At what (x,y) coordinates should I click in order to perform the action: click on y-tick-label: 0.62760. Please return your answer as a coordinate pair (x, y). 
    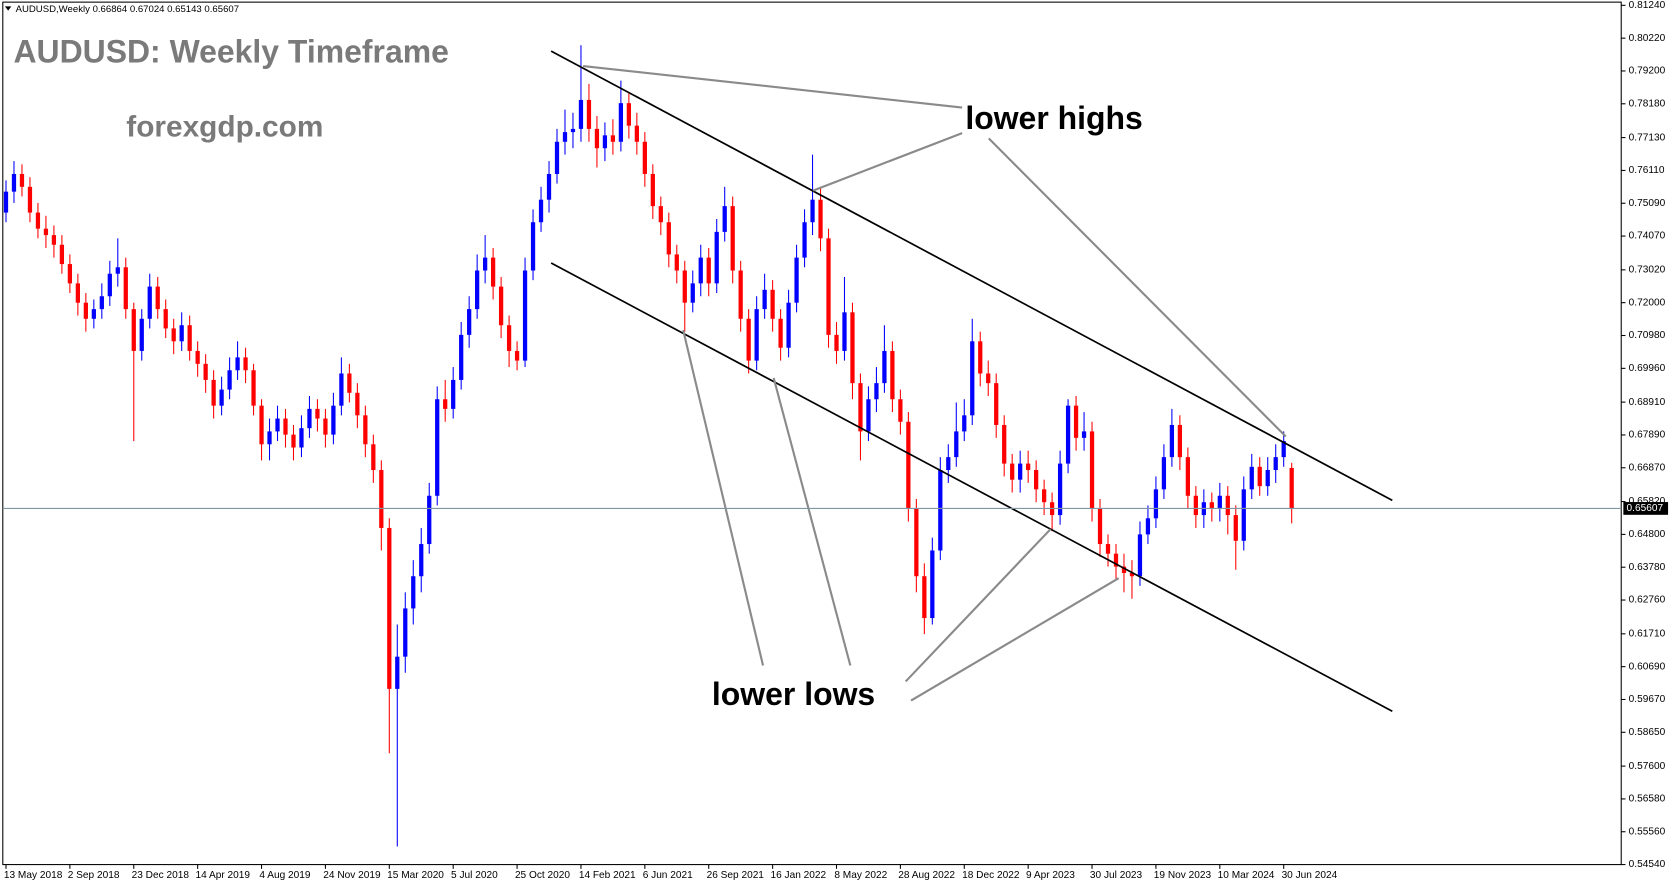
    Looking at the image, I should click on (1647, 600).